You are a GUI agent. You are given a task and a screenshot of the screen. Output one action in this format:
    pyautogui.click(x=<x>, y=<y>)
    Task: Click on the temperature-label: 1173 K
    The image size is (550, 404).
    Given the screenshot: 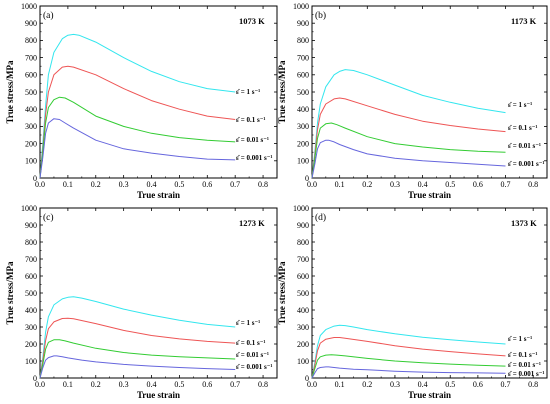 What is the action you would take?
    pyautogui.click(x=524, y=21)
    